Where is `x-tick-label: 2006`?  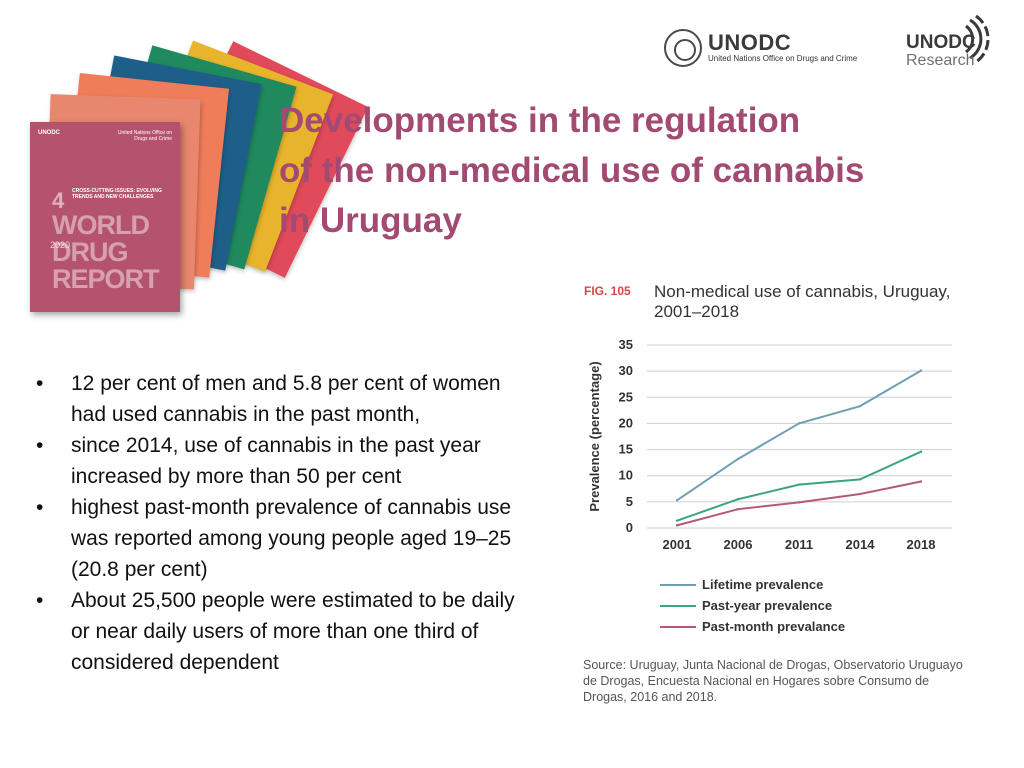
x-tick-label: 2006 is located at coordinates (738, 544).